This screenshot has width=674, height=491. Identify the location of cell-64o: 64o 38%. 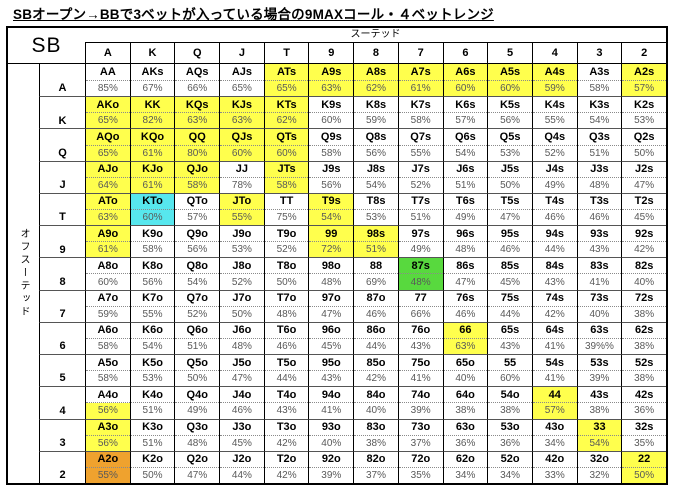
(465, 402).